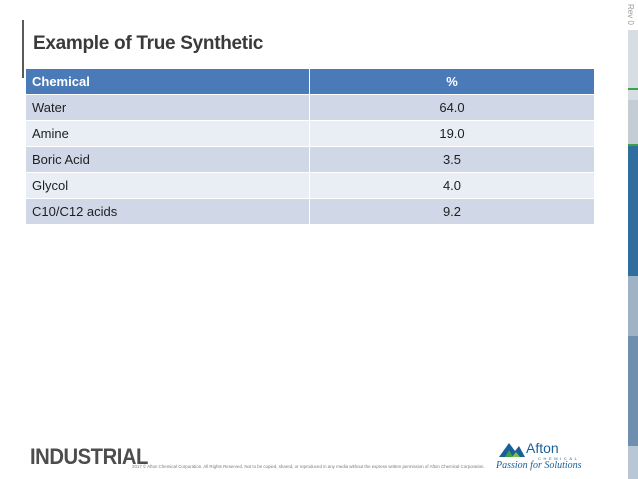 Image resolution: width=638 pixels, height=479 pixels. I want to click on percent-cell: 64.0, so click(452, 107).